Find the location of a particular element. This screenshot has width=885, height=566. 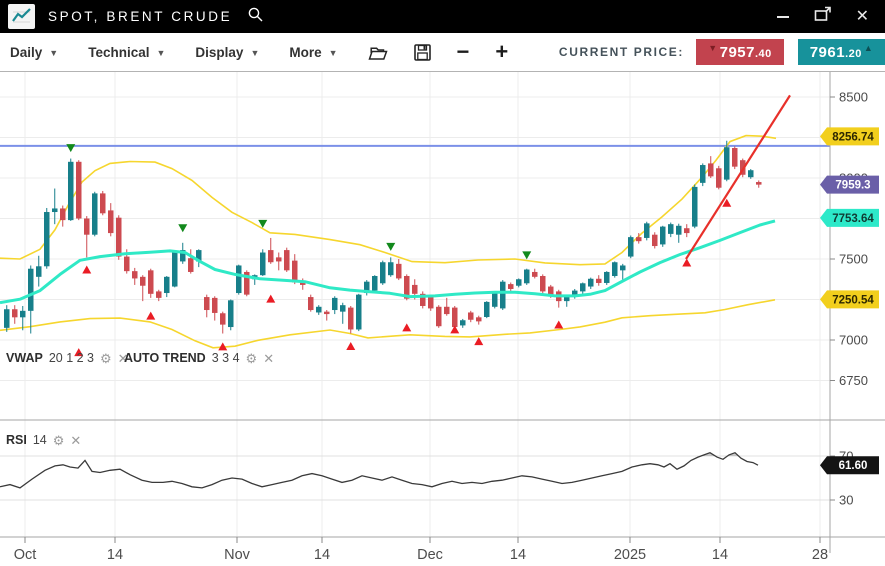

autotrend-indicator-legend: AUTO TREND 3 3 4 ⚙ ✕ is located at coordinates (199, 358).